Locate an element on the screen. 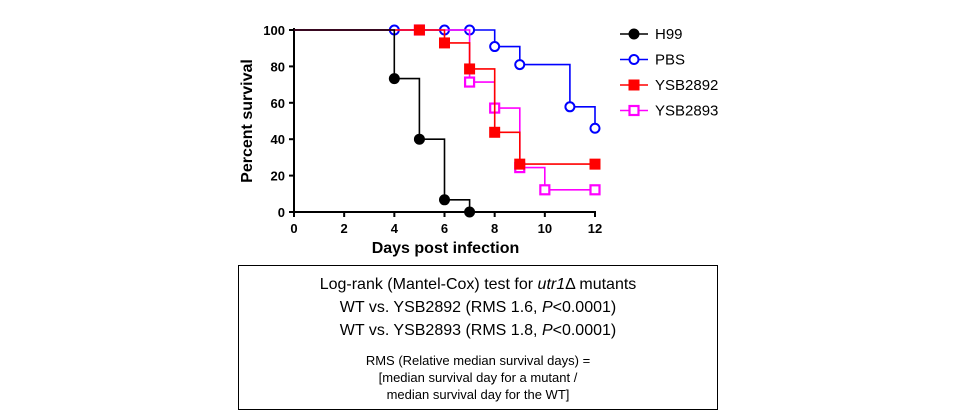  stats-line-ysb2893: WT vs. YSB2893 (RMS 1.8, P<0.0001) is located at coordinates (478, 330).